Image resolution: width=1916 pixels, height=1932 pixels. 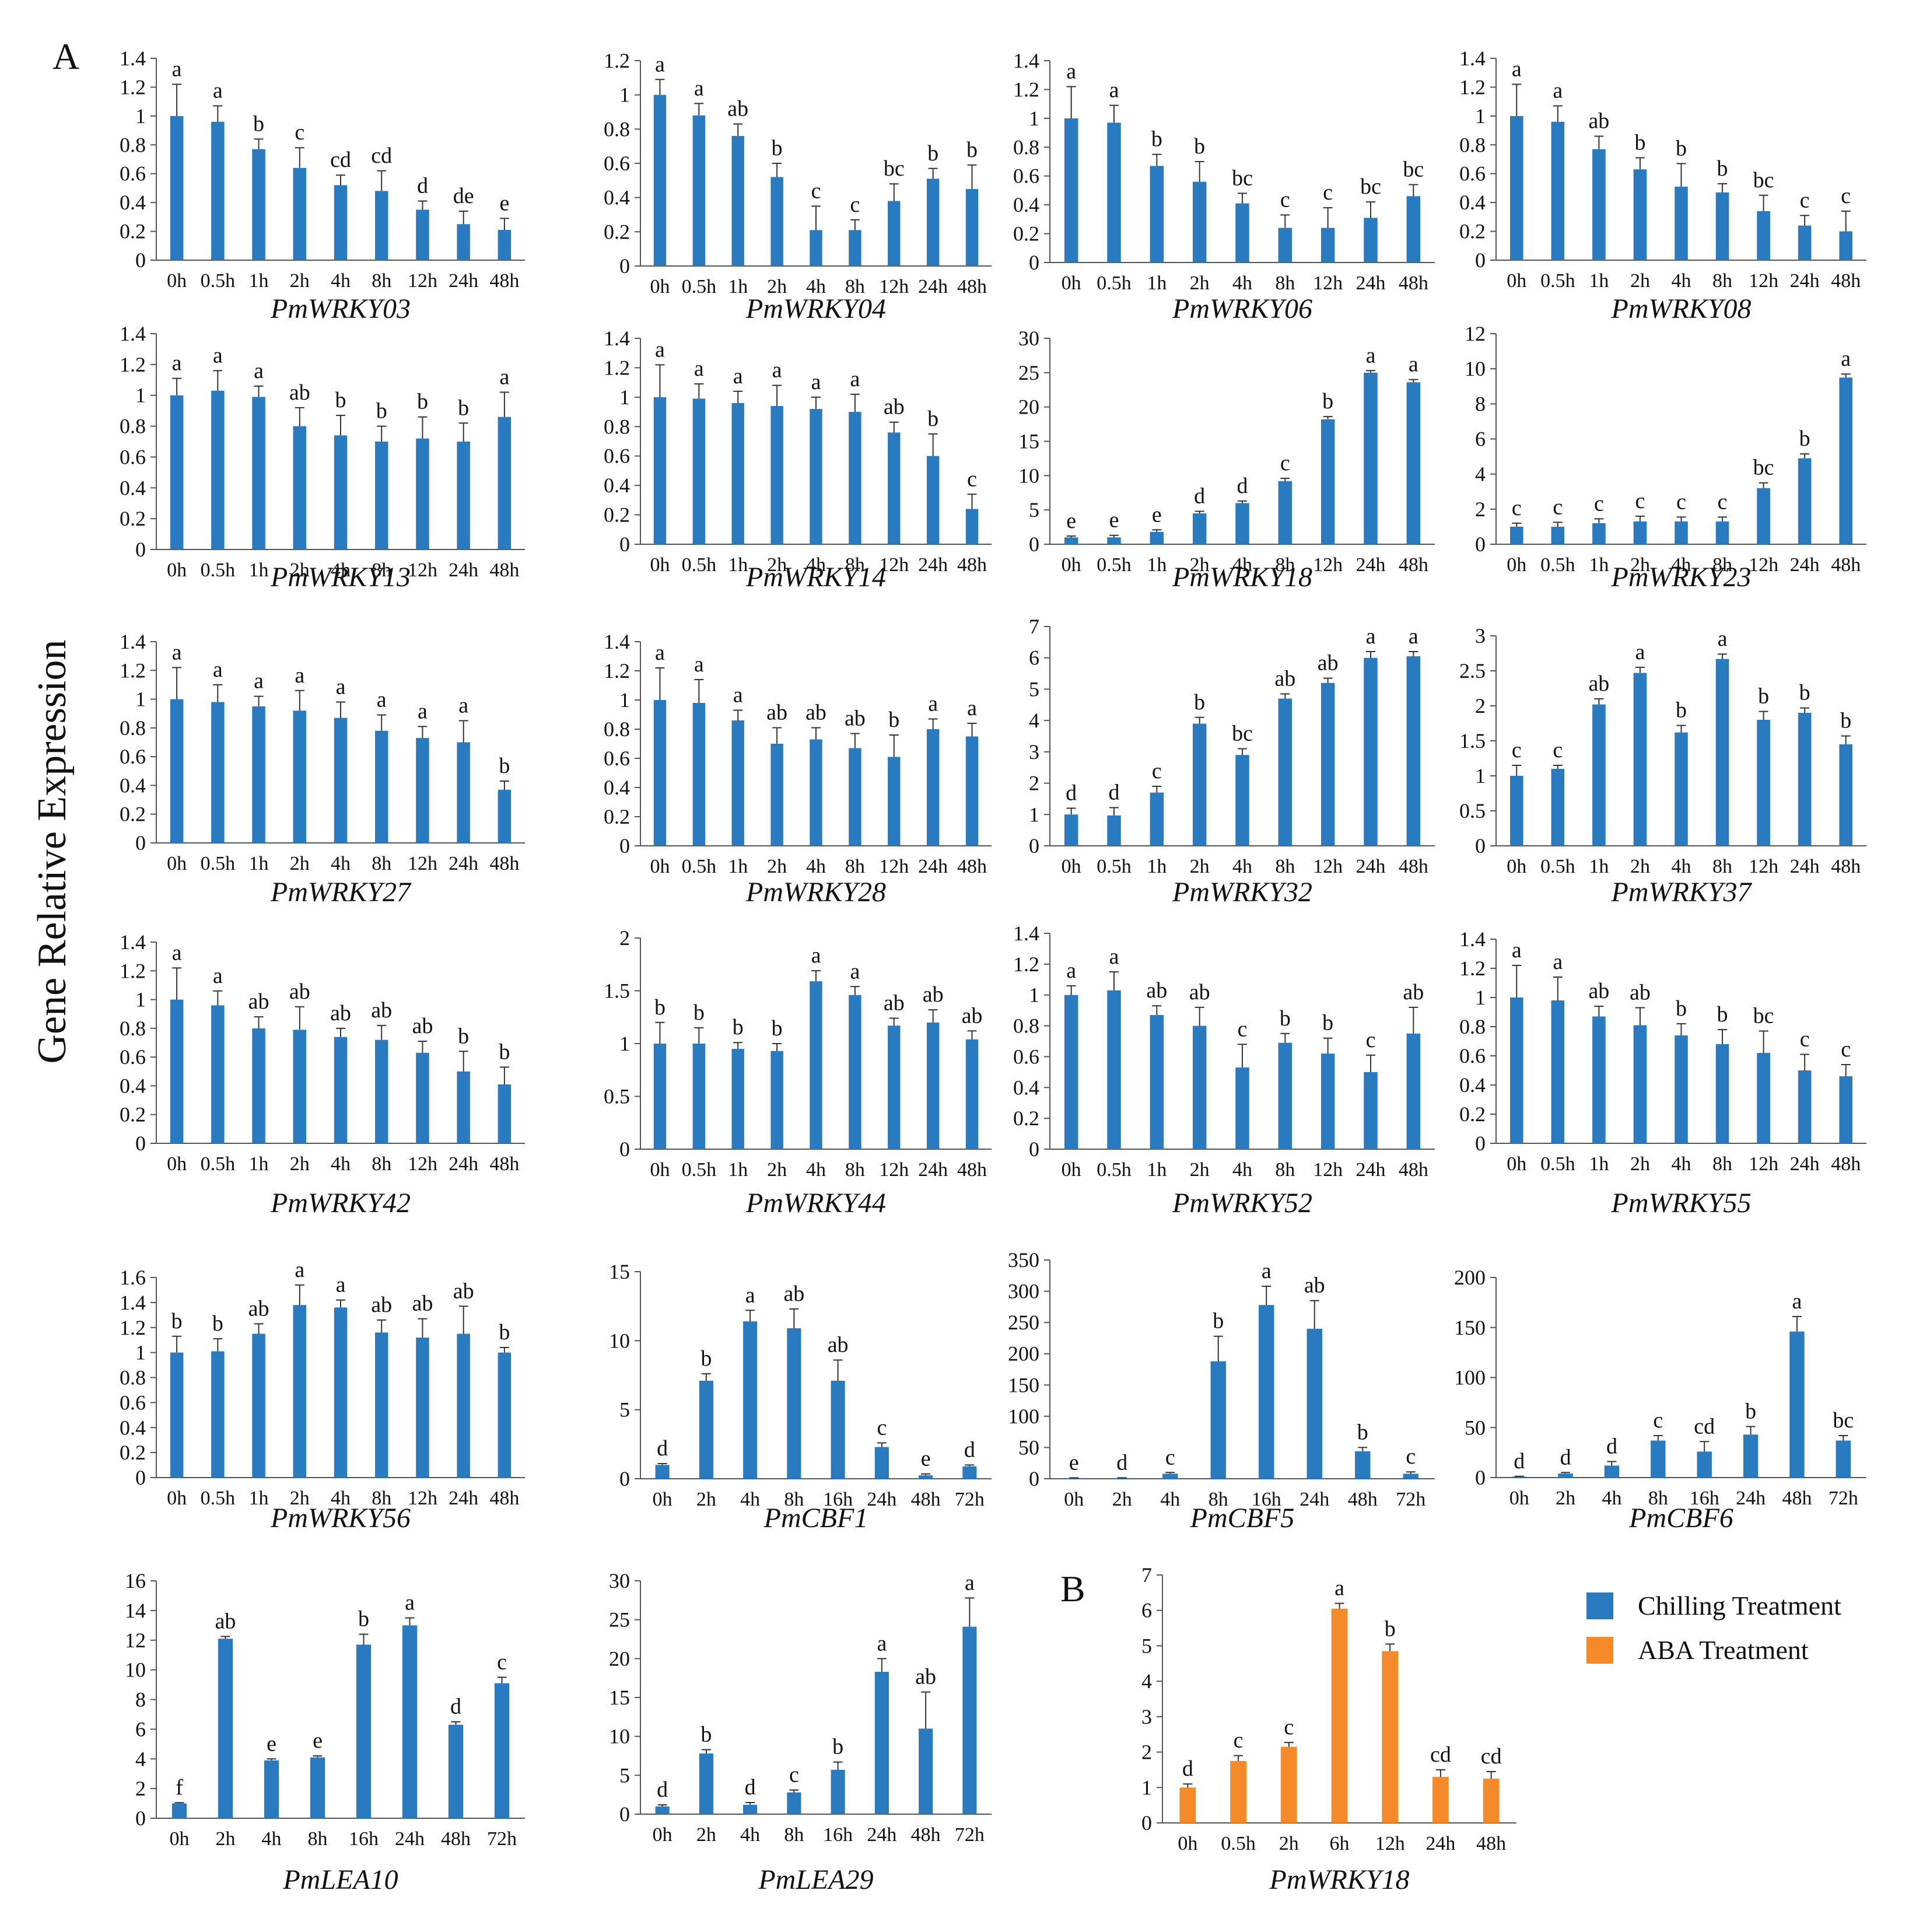 What do you see at coordinates (1146, 1716) in the screenshot?
I see `y-tick-label: 3` at bounding box center [1146, 1716].